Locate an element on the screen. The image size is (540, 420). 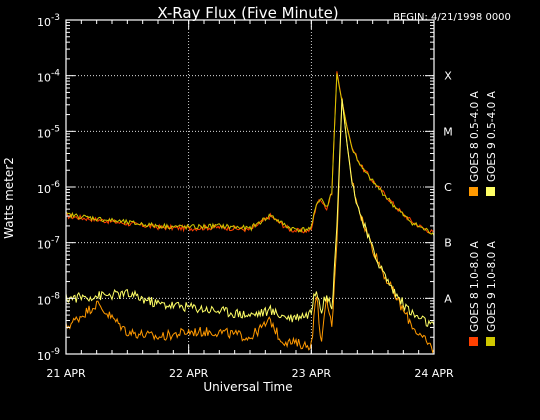
legend-label-1: GOES 8 0.5-4.0 A is located at coordinates (475, 136).